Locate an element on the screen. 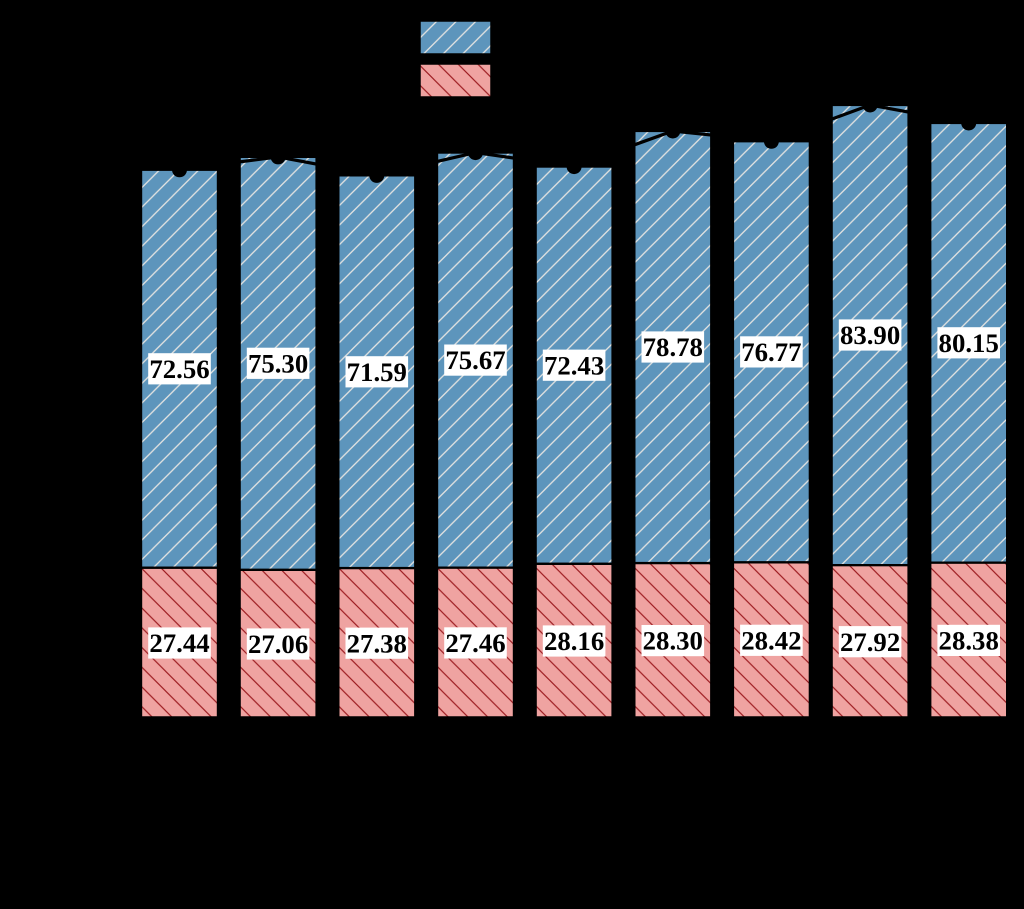  svg-text: 75.30 is located at coordinates (278, 363).